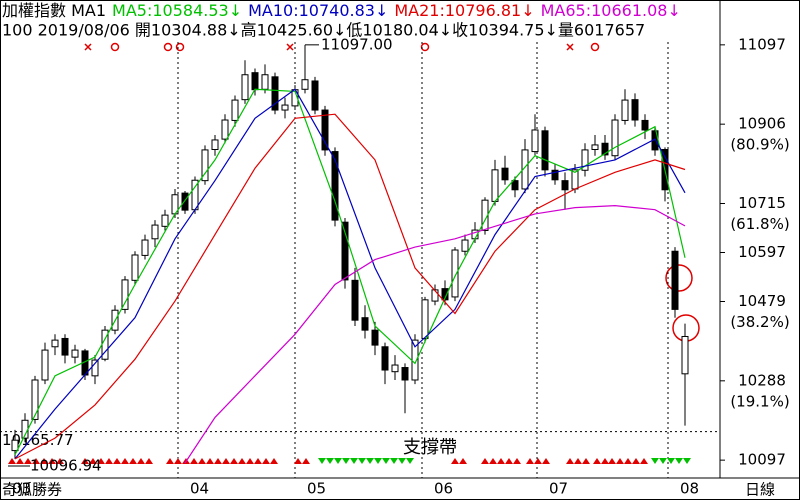  I want to click on highlight-circle, so click(679, 278).